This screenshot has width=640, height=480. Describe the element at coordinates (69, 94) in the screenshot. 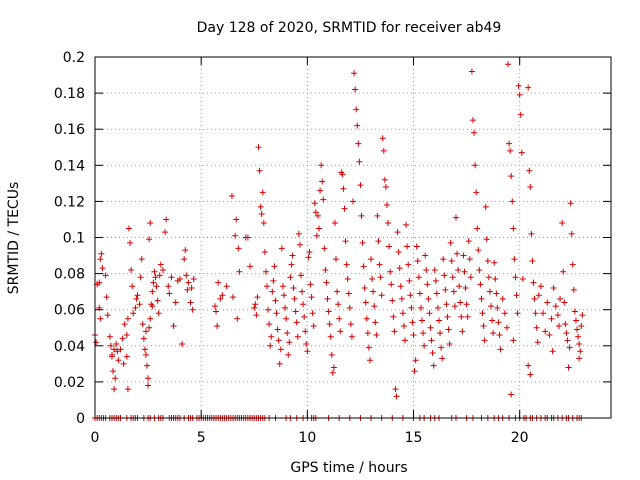

I see `y-tick-label: 0.18` at that location.